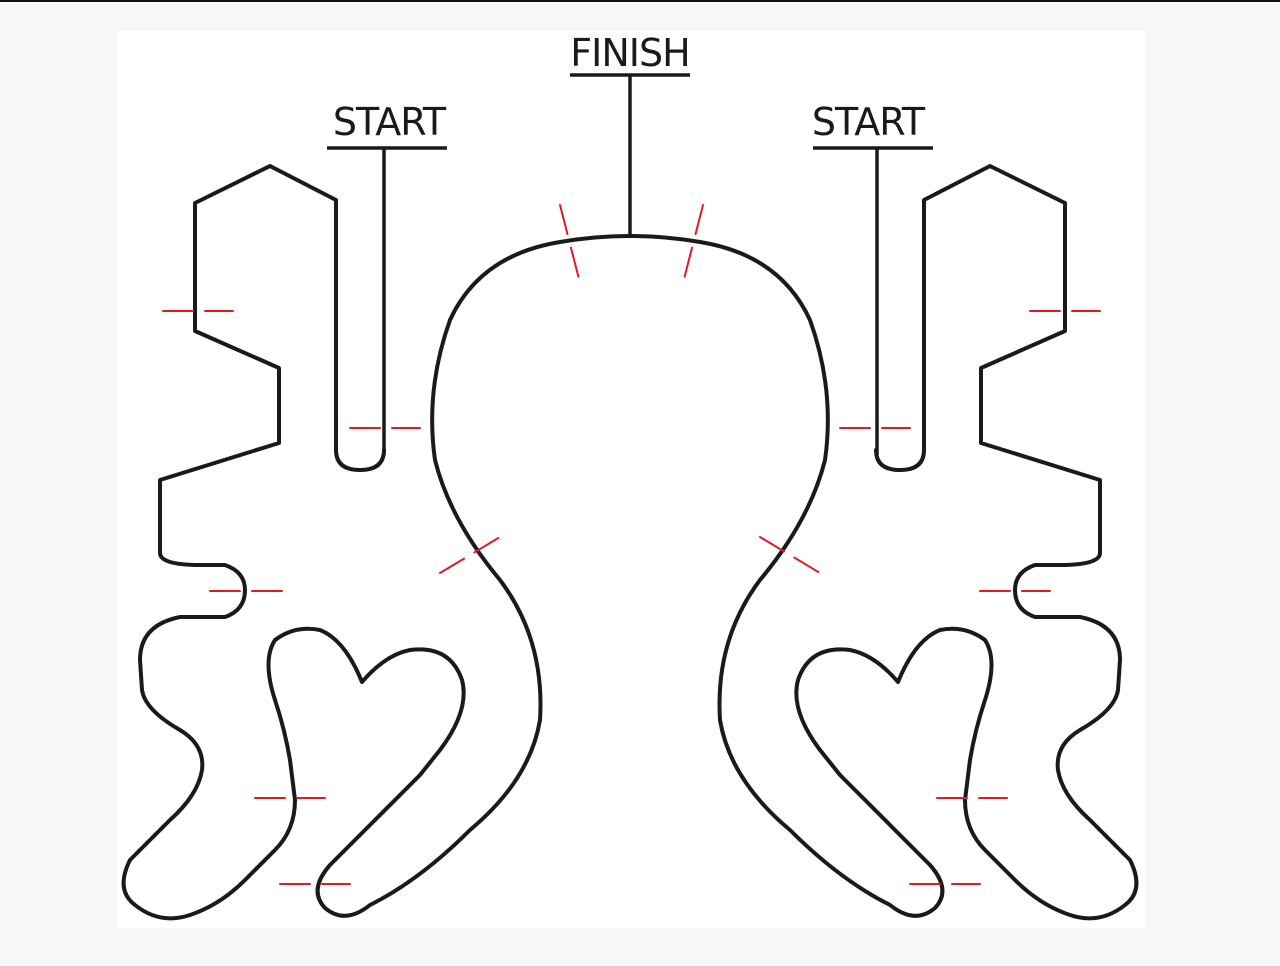 This screenshot has height=966, width=1280. Describe the element at coordinates (629, 53) in the screenshot. I see `finish-label: FINISH` at that location.